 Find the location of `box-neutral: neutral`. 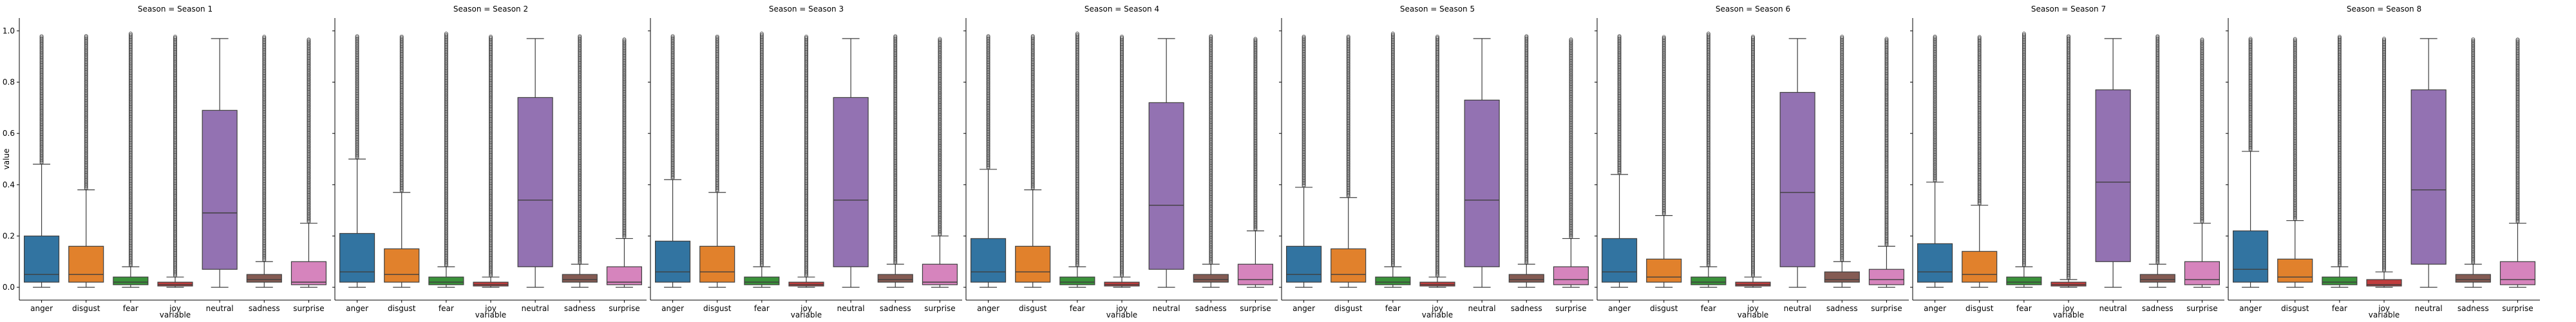

box-neutral: neutral is located at coordinates (535, 175).